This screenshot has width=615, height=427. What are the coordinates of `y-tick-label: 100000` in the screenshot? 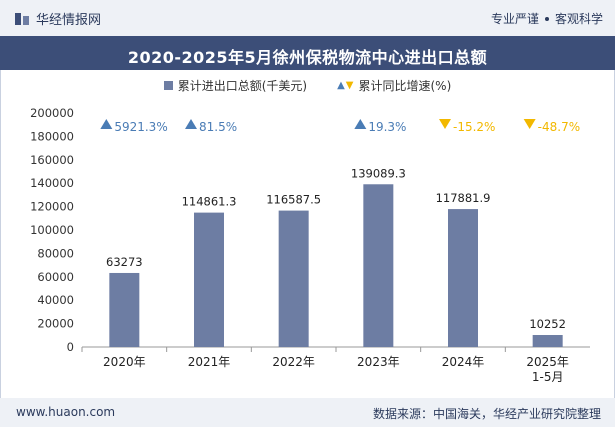 It's located at (52, 230).